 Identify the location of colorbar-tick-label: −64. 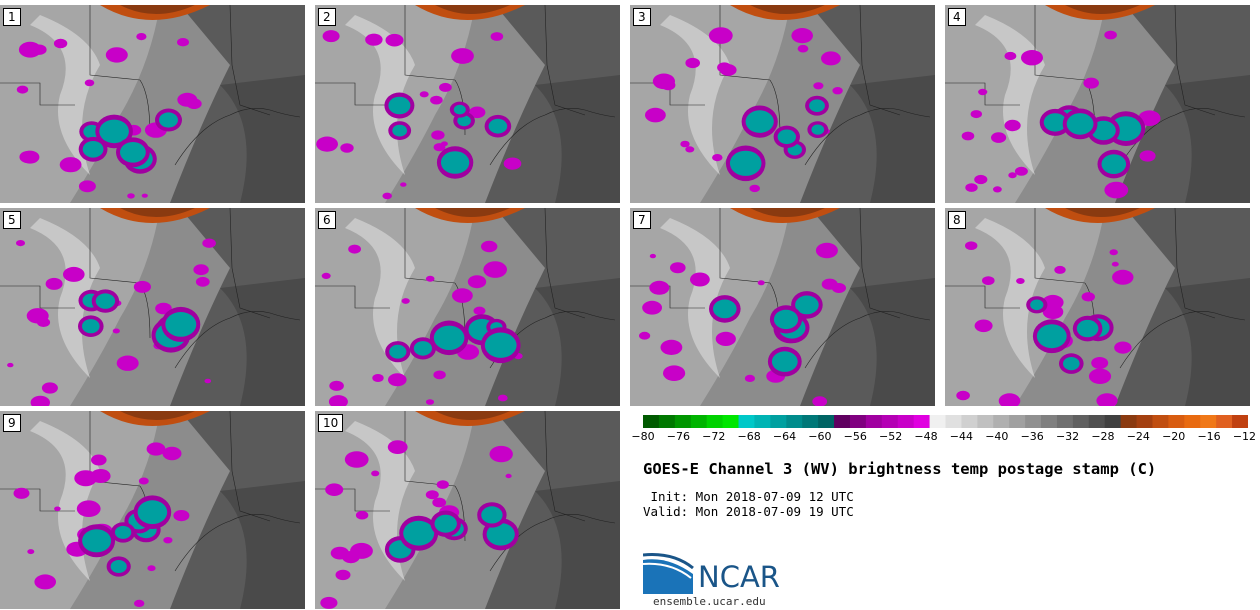
(784, 436).